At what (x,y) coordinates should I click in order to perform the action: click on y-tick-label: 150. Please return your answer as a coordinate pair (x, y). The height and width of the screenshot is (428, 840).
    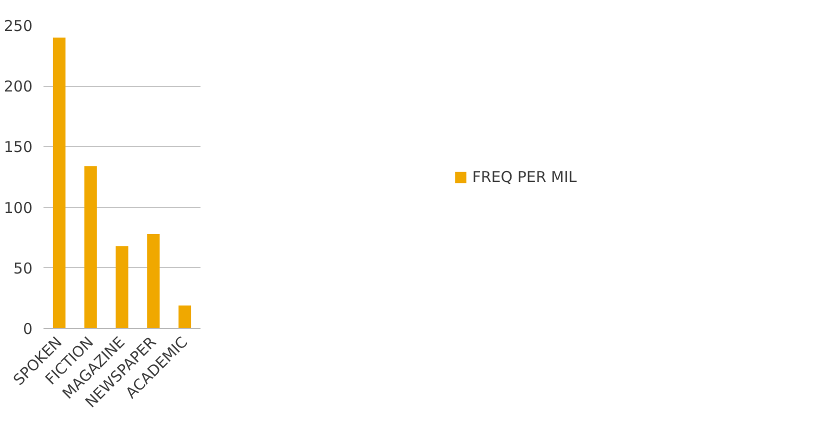
    Looking at the image, I should click on (18, 147).